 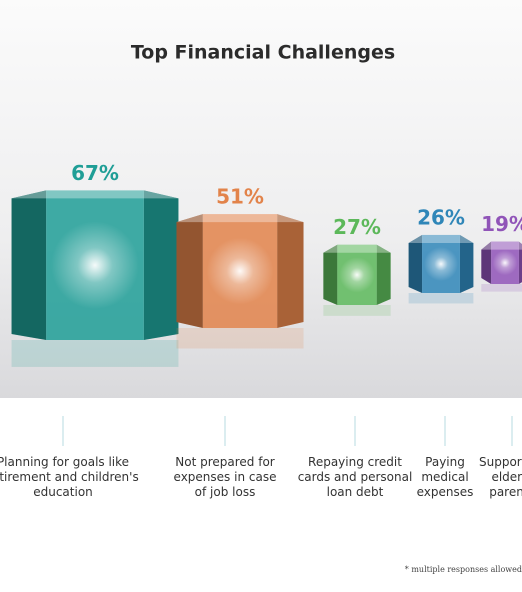 I want to click on category-label: Paying medical expenses, so click(x=445, y=477).